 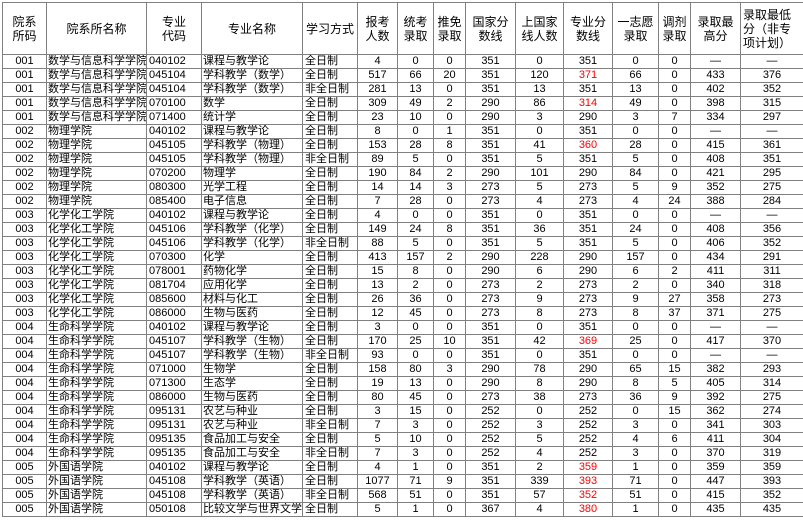 I want to click on cell-r1-c12: 0, so click(x=674, y=75).